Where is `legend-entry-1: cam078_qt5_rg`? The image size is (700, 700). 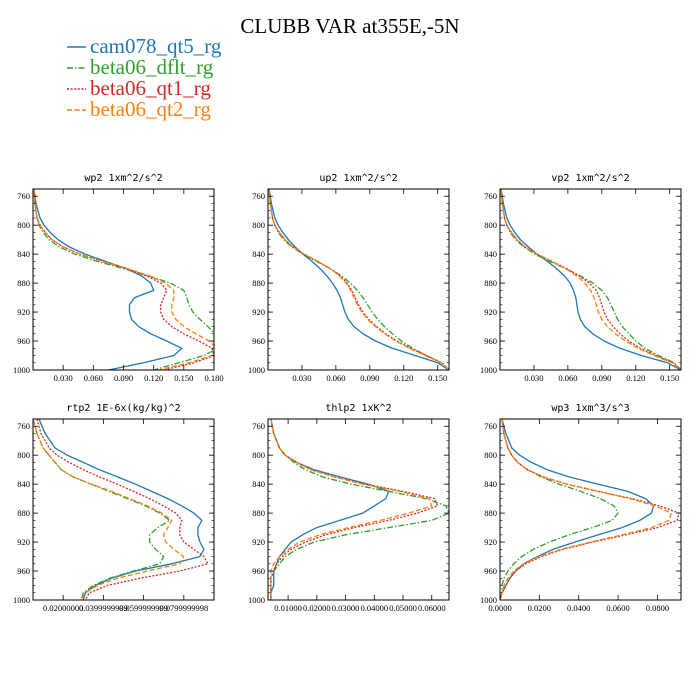 legend-entry-1: cam078_qt5_rg is located at coordinates (156, 46).